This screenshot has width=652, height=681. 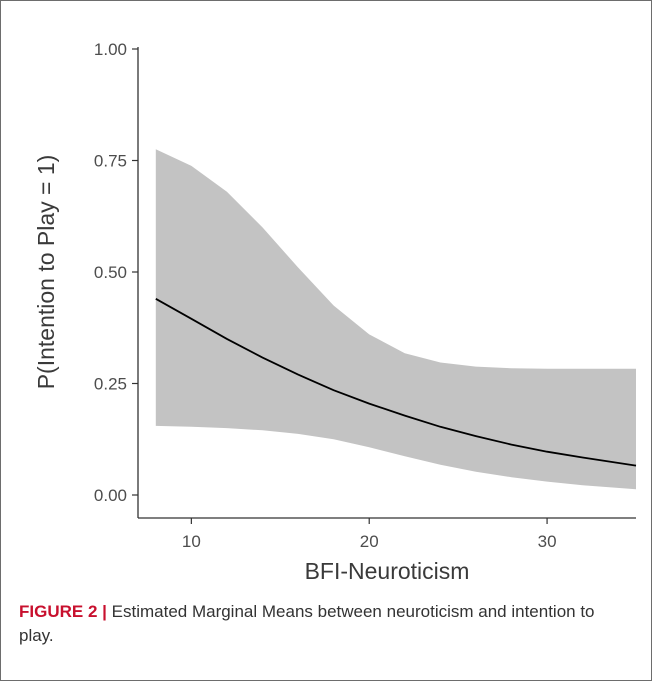 I want to click on y-tick-label: 1.00, so click(x=110, y=49).